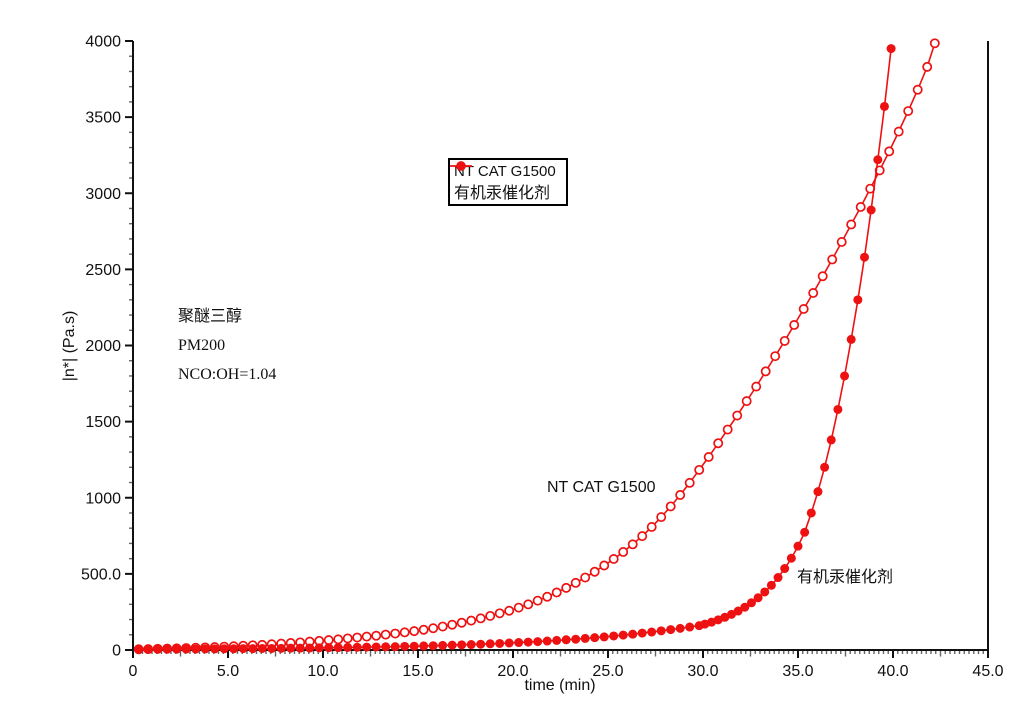 The width and height of the screenshot is (1032, 702). I want to click on y-tick-label: 1500, so click(103, 422).